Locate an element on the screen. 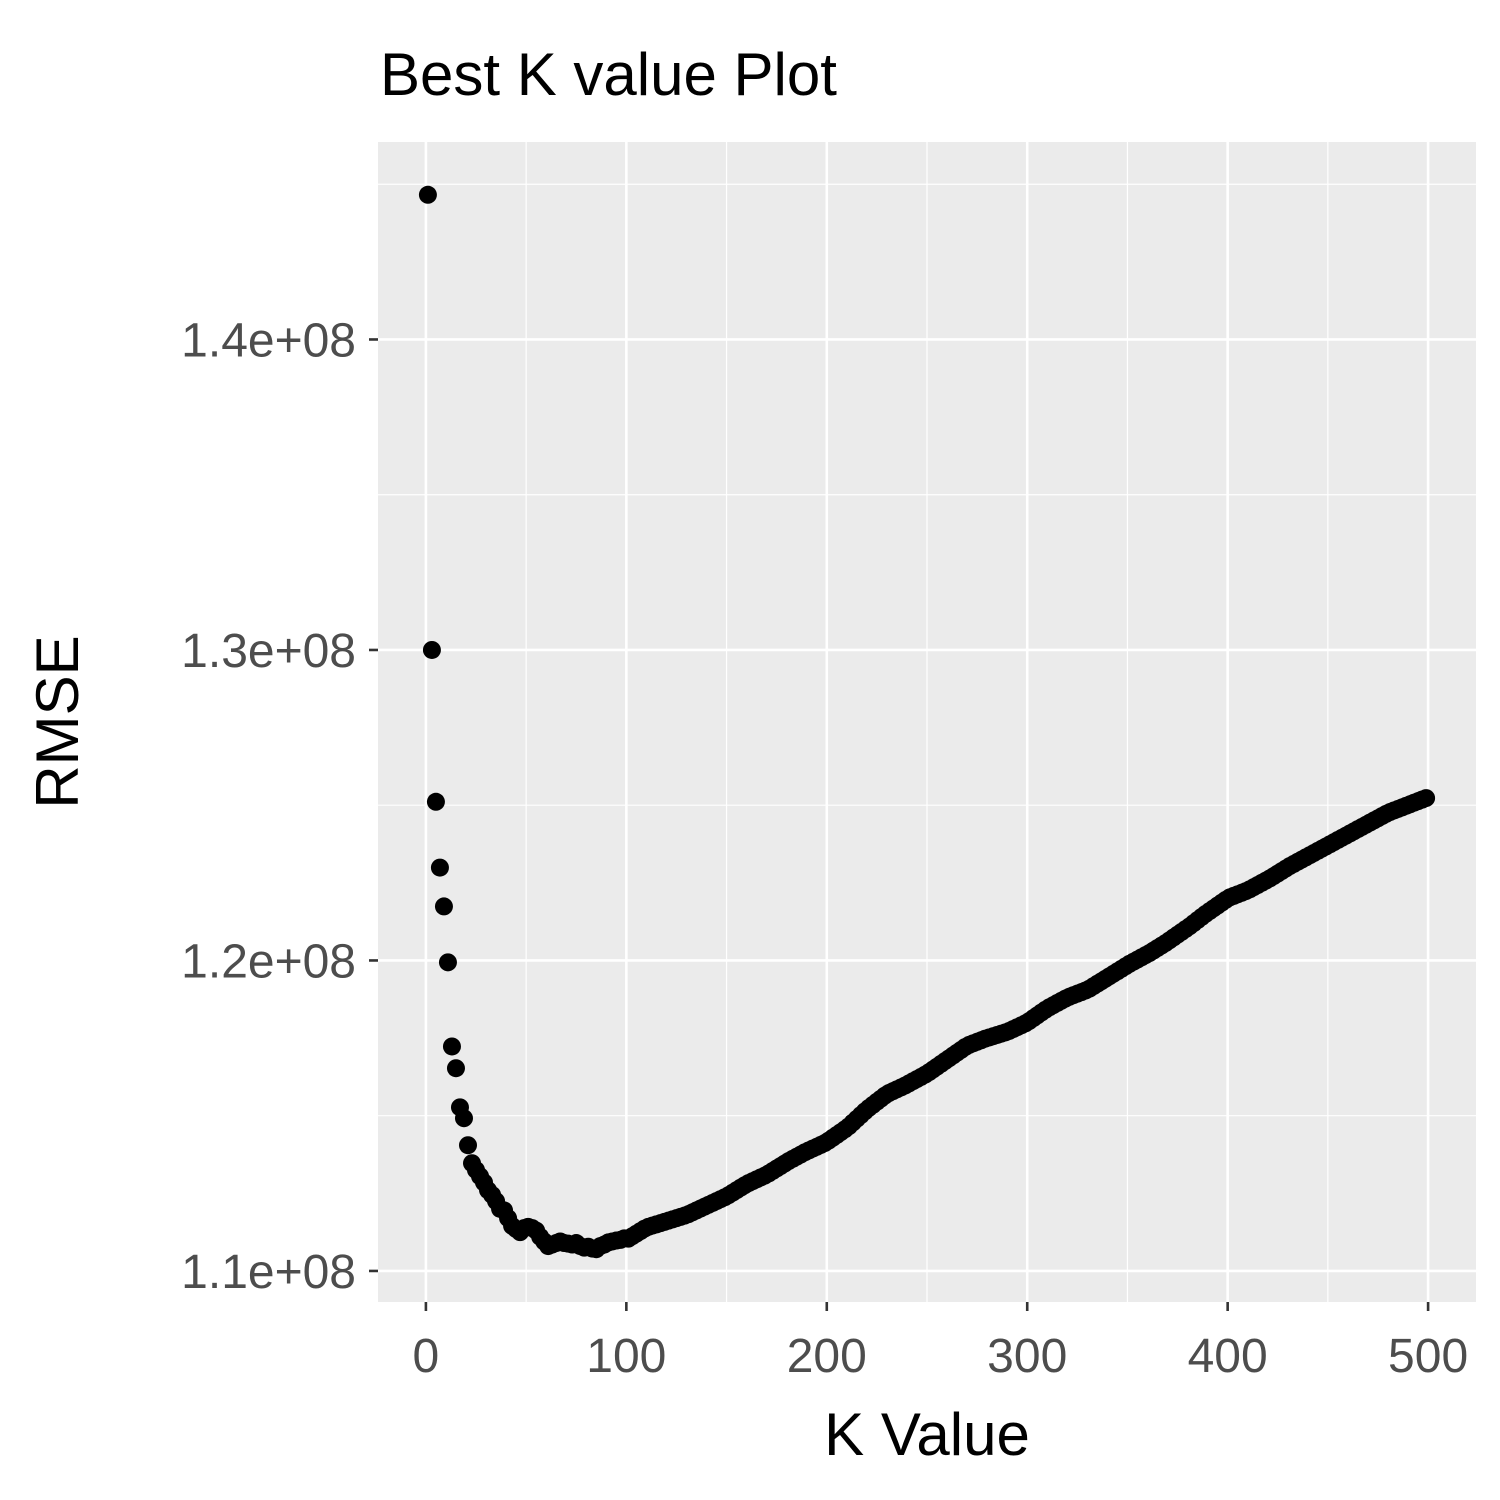 The height and width of the screenshot is (1500, 1500). chart-title: Best K value Plot is located at coordinates (608, 74).